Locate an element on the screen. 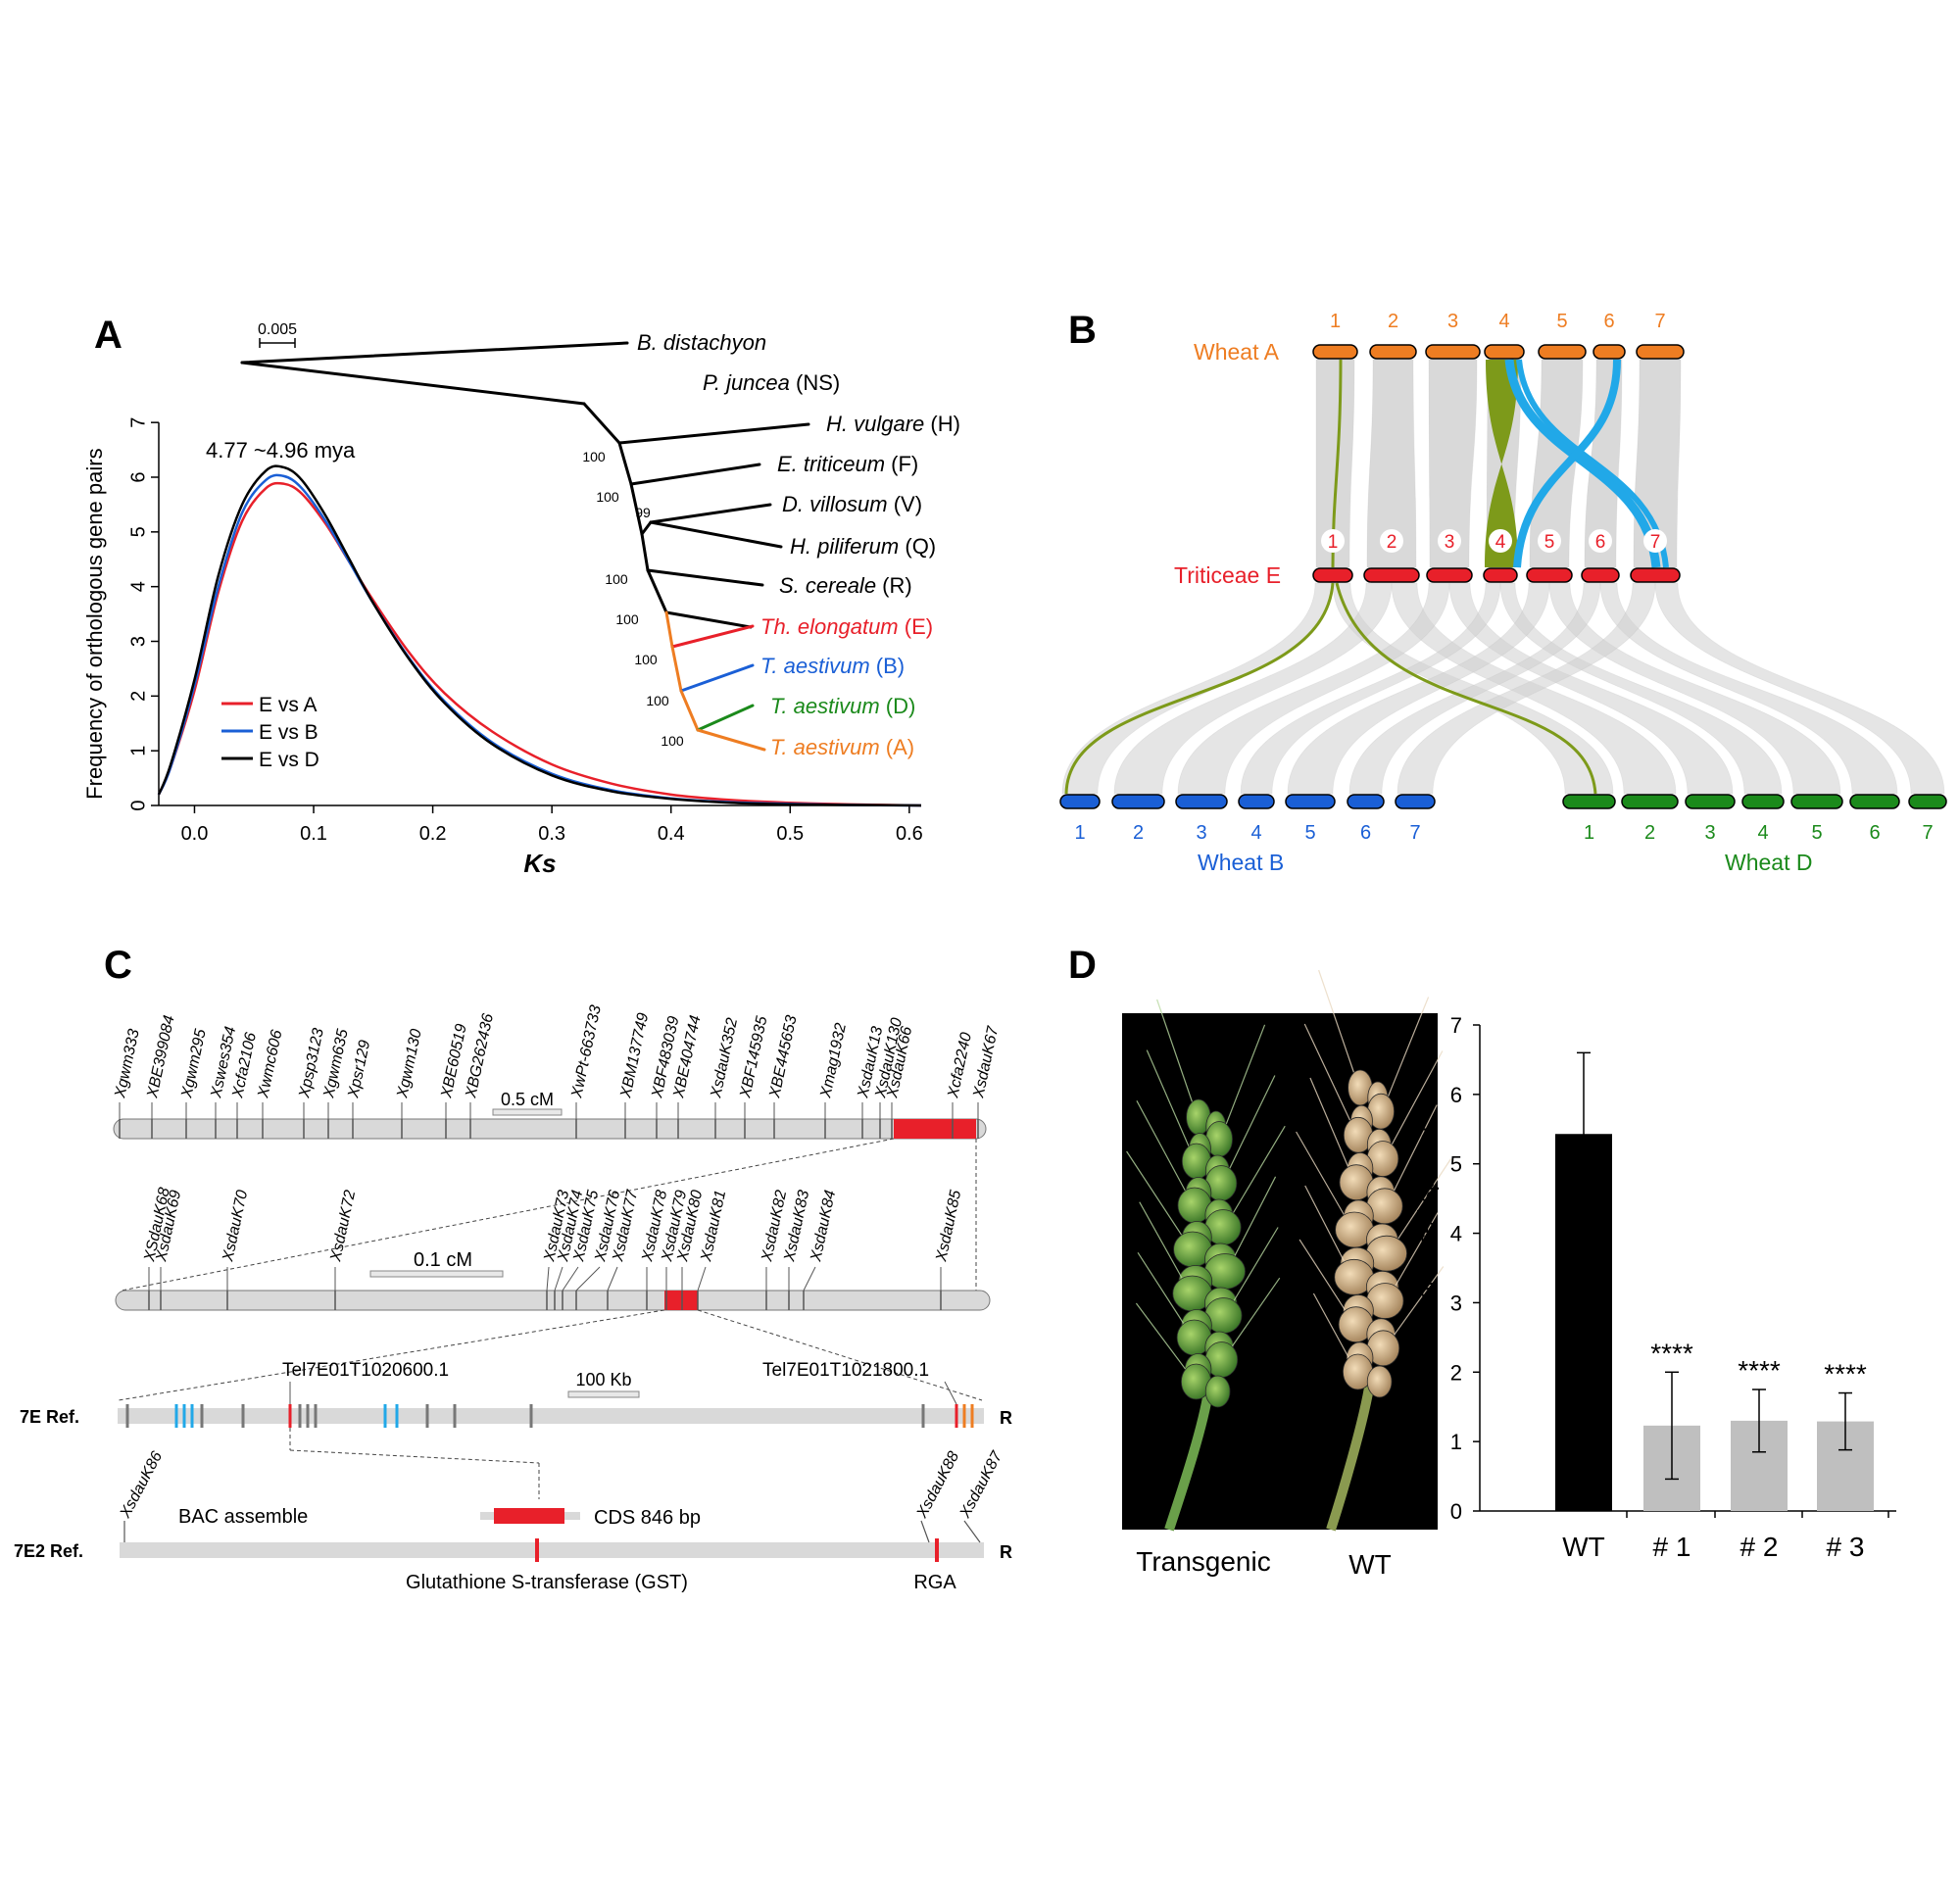 Image resolution: width=1960 pixels, height=1901 pixels. link-e-b is located at coordinates (1313, 688).